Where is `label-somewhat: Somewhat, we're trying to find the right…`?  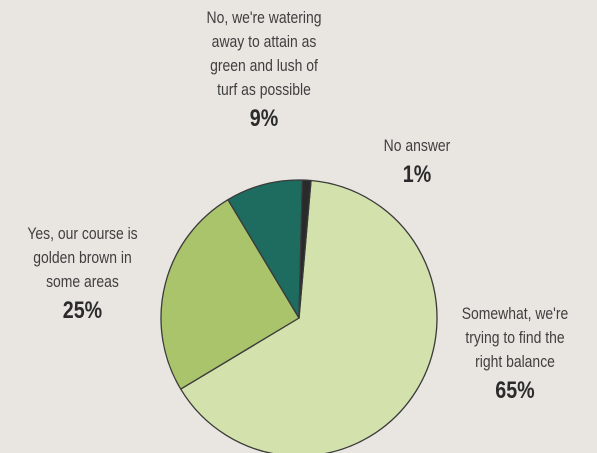
label-somewhat: Somewhat, we're trying to find the right… is located at coordinates (514, 354).